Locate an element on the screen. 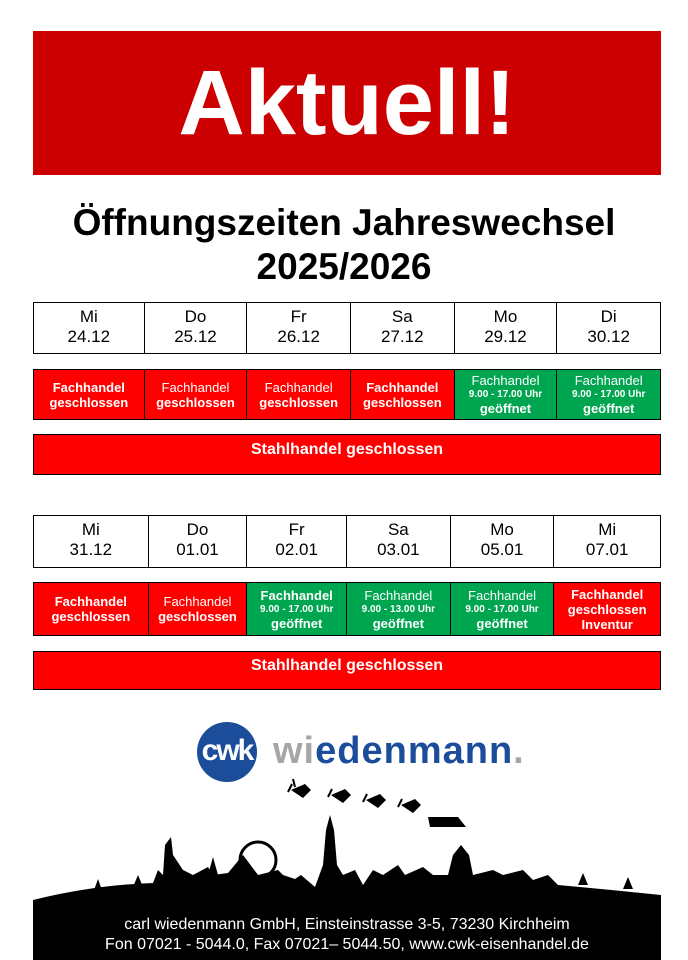 The height and width of the screenshot is (960, 688). day-date: 27.12 is located at coordinates (402, 336).